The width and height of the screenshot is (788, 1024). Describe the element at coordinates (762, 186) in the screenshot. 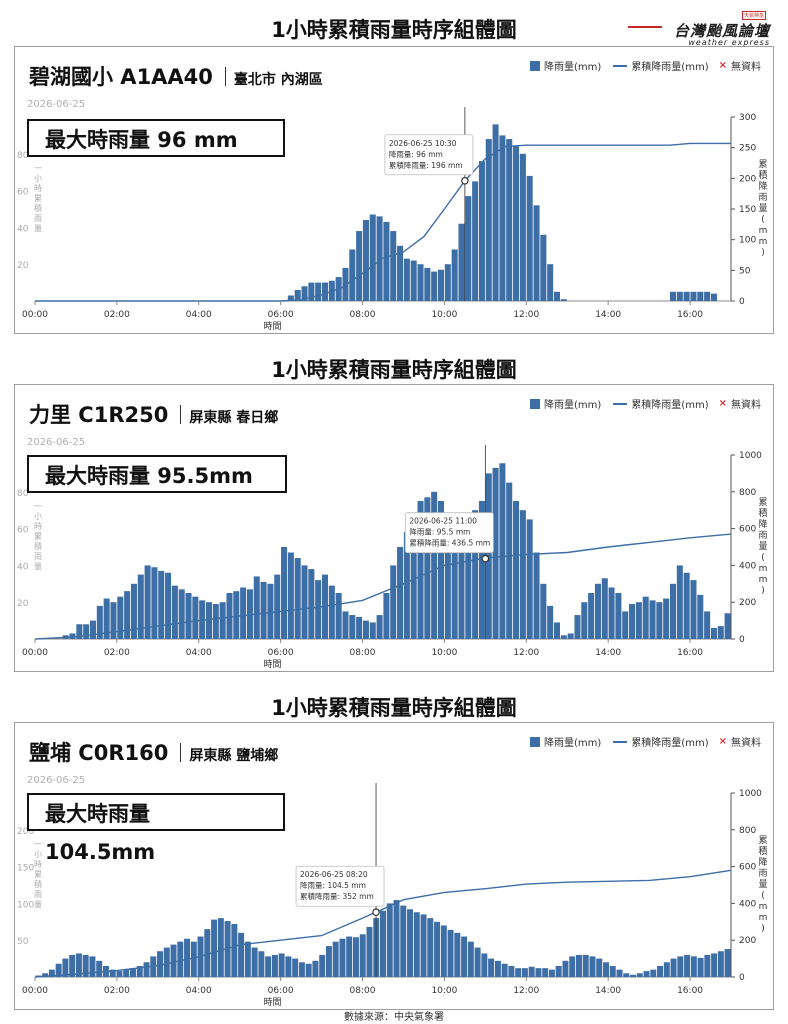

I see `right-axis-label-char: 降` at that location.